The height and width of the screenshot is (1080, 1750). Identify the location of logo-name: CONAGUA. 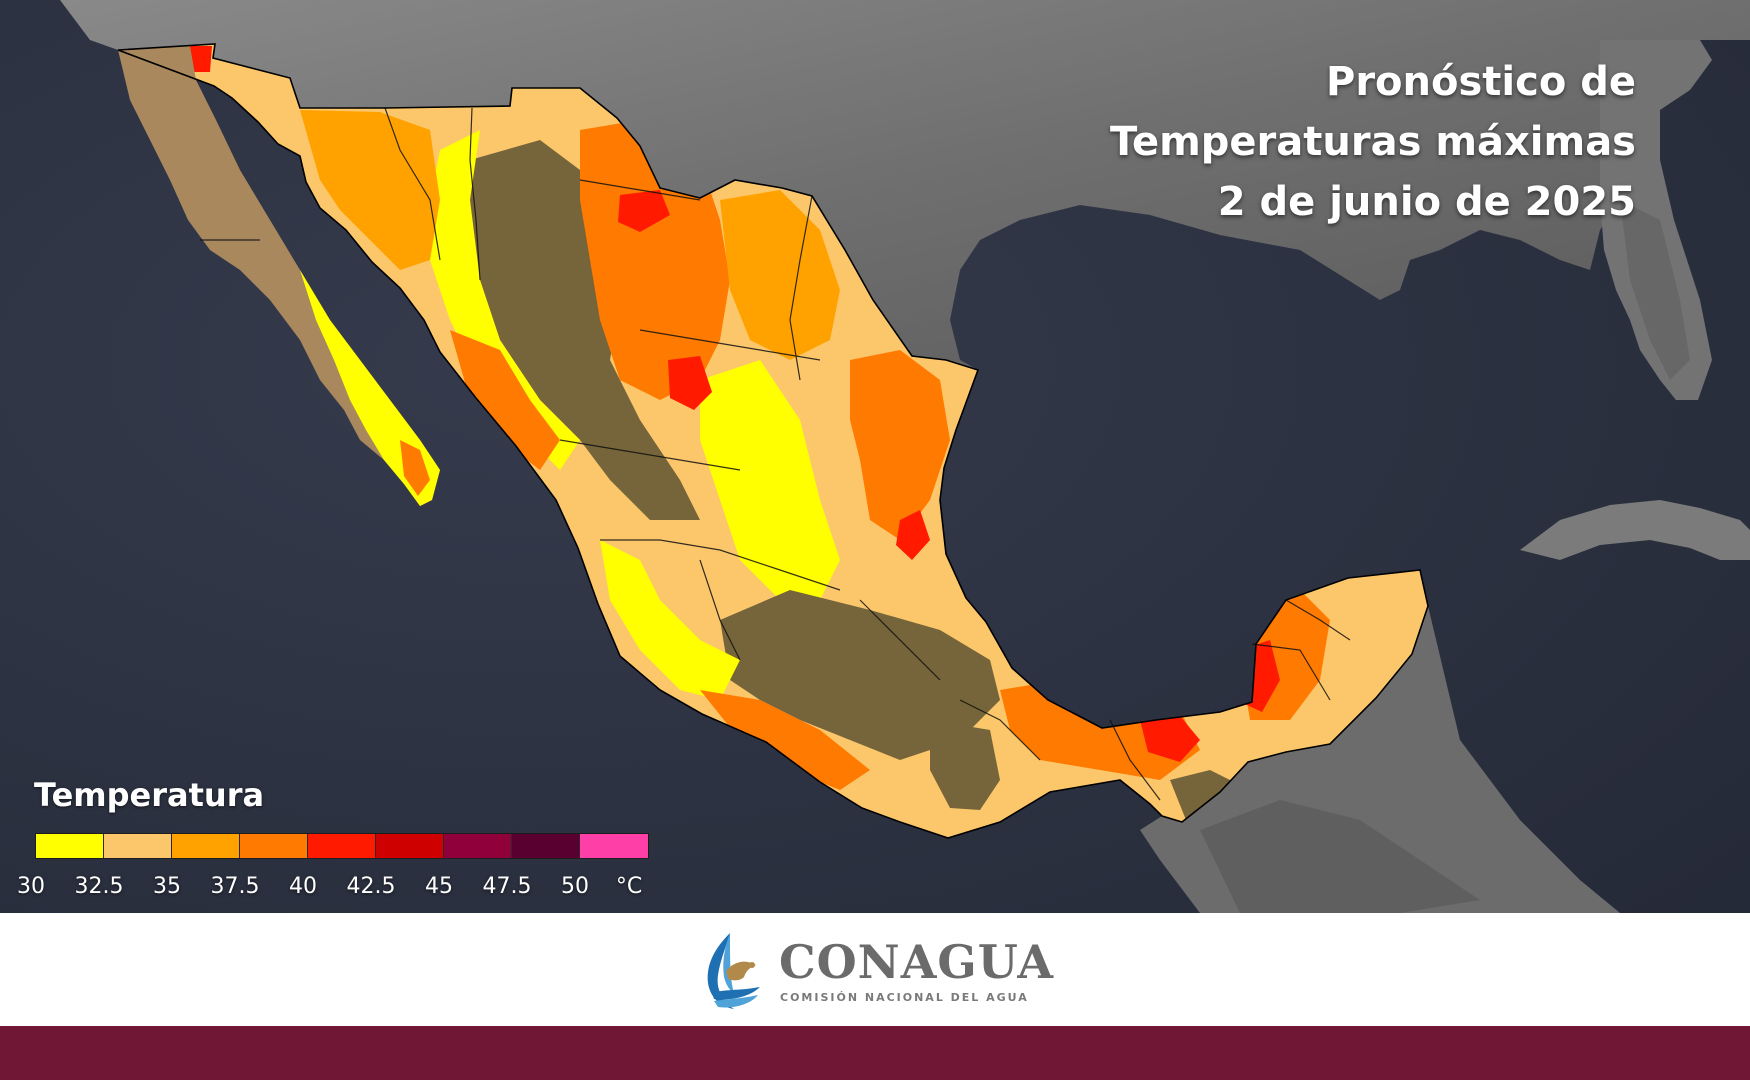
(917, 962).